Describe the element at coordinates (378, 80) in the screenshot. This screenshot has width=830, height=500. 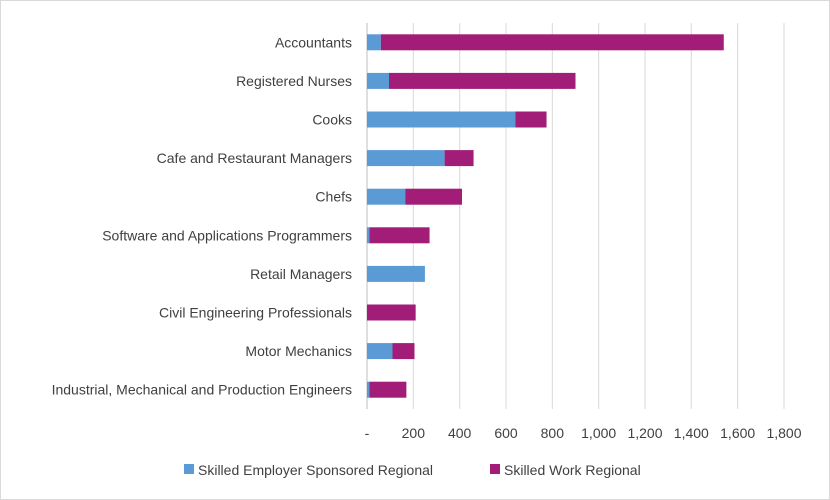
I see `bar-registered-nurses-skilled-employer-sponsored-regional` at that location.